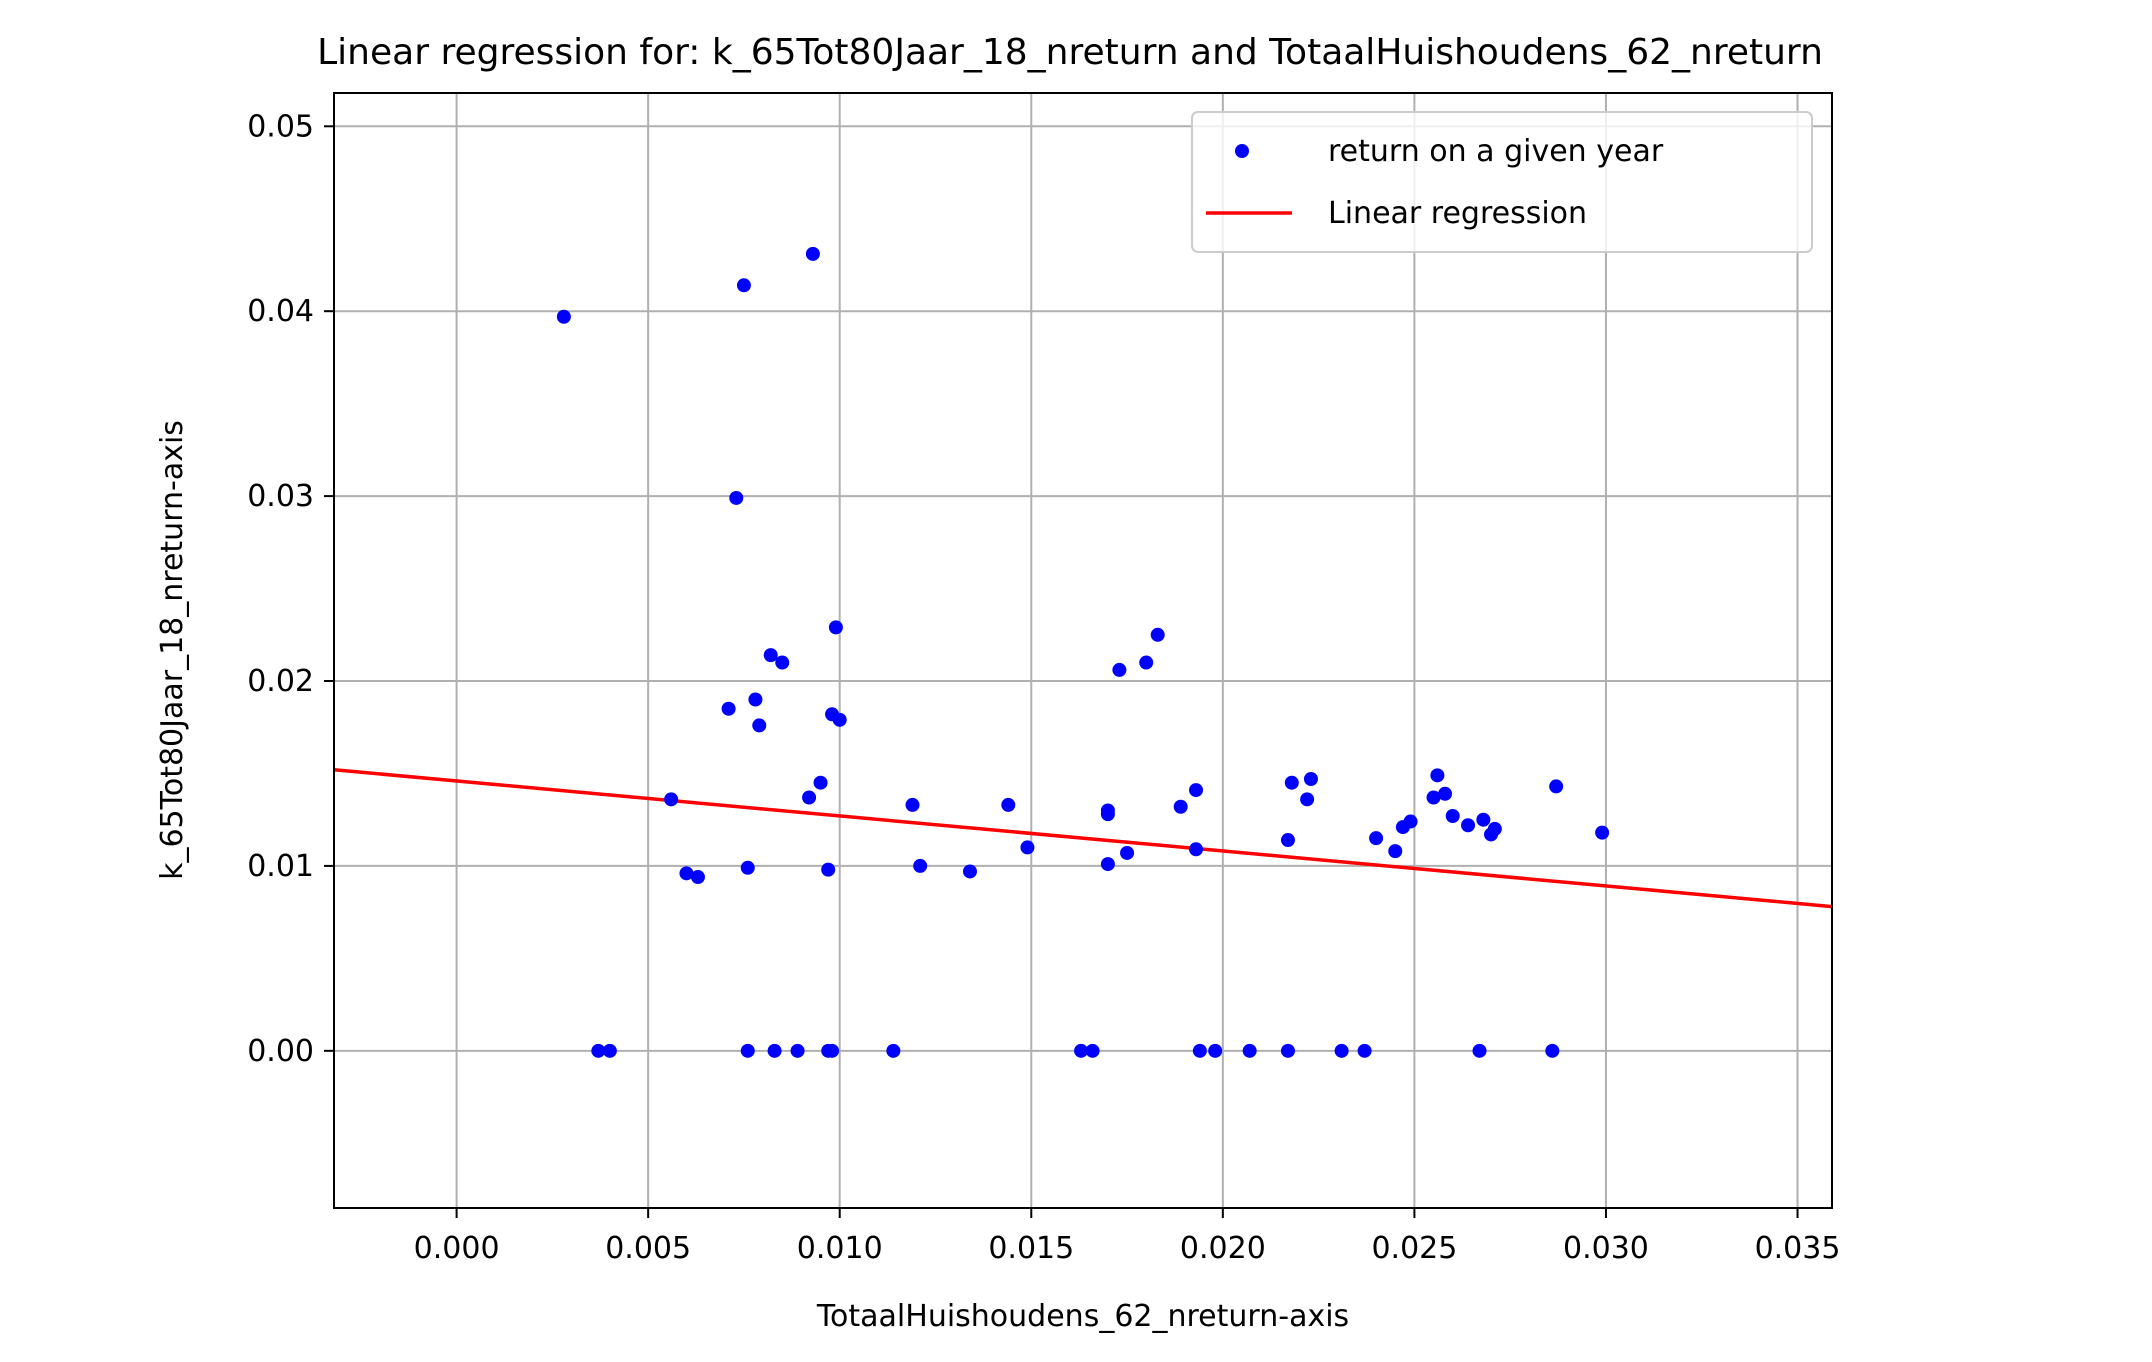  I want to click on regression-line, so click(1083, 838).